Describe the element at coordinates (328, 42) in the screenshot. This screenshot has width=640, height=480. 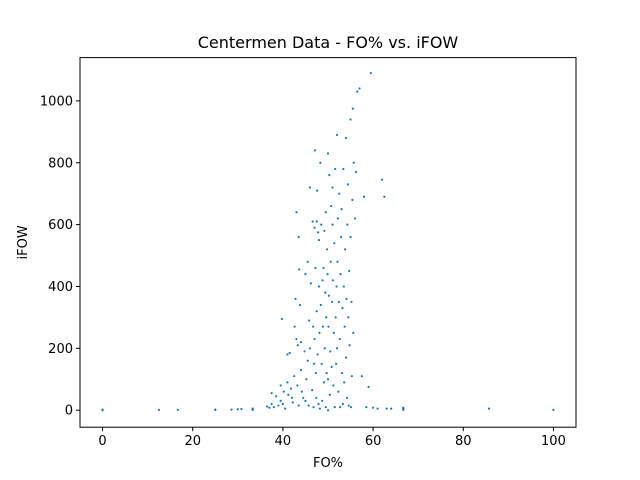
I see `chart-title: Centermen Data - FO% vs. iFOW` at that location.